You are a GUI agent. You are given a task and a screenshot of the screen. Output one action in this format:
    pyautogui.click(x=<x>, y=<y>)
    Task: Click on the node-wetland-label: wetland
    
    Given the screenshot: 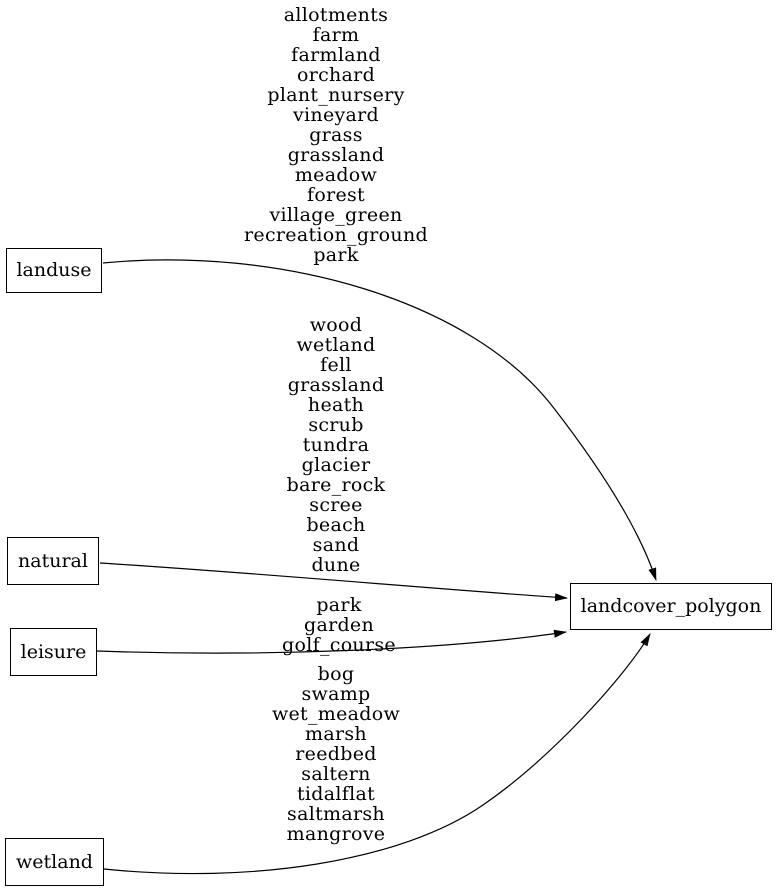 What is the action you would take?
    pyautogui.click(x=54, y=861)
    